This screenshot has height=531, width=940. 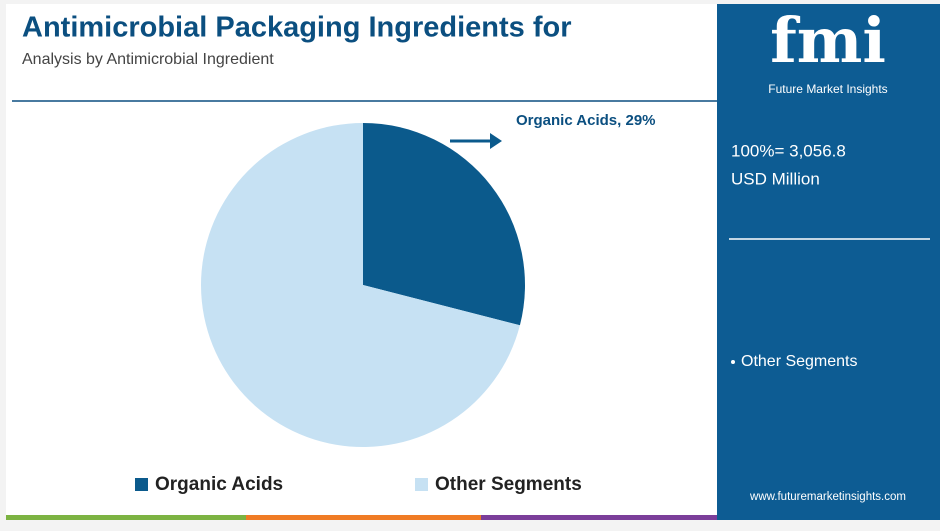 I want to click on legend-label: Organic Acids, so click(x=219, y=484).